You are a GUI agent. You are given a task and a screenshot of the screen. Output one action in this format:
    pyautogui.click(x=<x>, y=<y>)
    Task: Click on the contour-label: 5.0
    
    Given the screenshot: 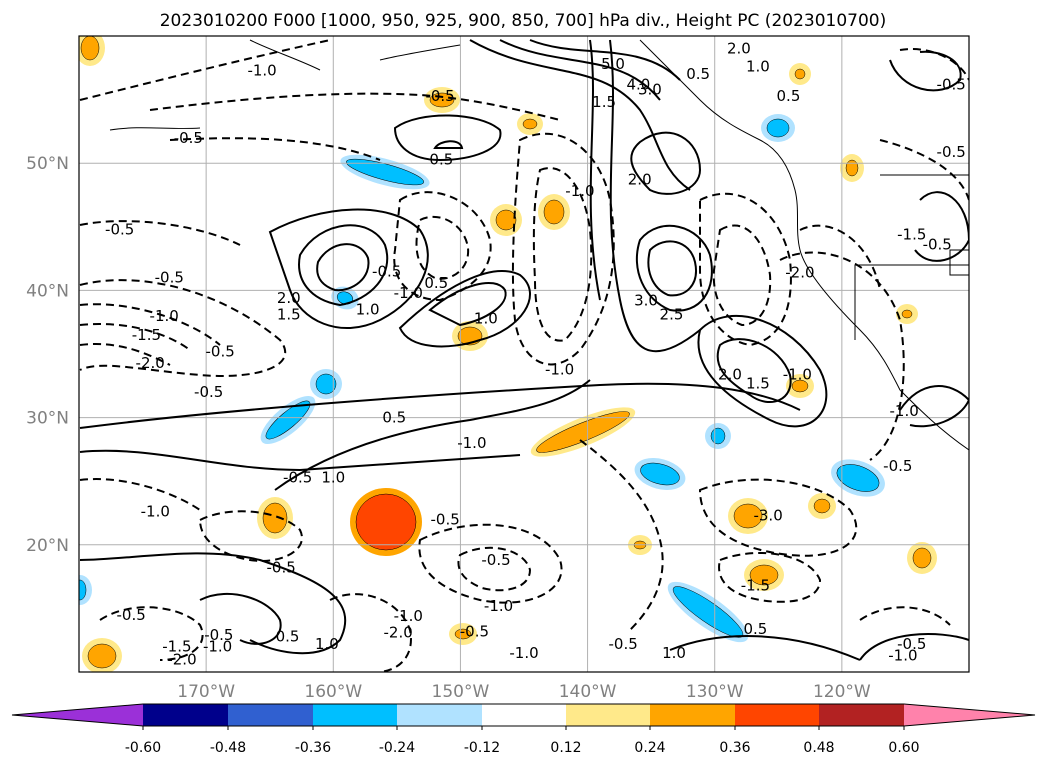 What is the action you would take?
    pyautogui.click(x=613, y=64)
    